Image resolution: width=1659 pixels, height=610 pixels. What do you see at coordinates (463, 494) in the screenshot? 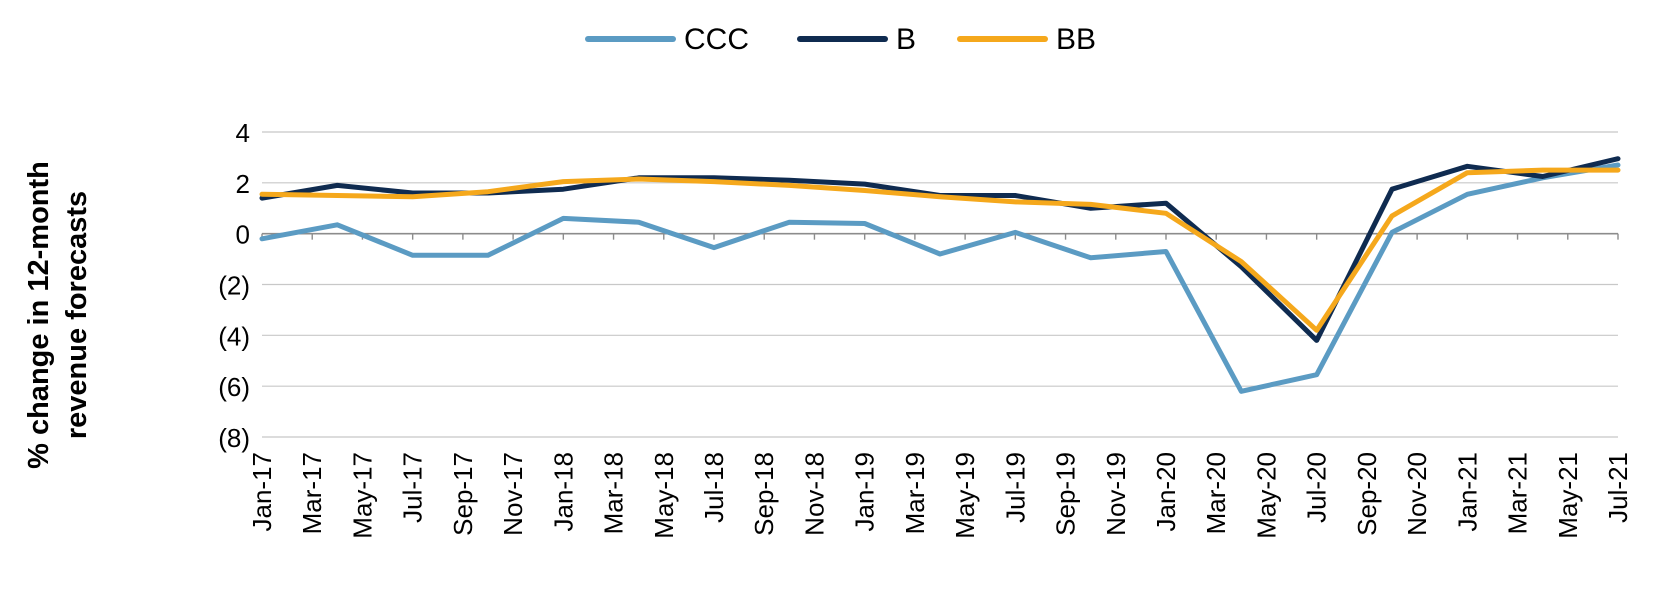
I see `x-tick-label: Sep-17` at bounding box center [463, 494].